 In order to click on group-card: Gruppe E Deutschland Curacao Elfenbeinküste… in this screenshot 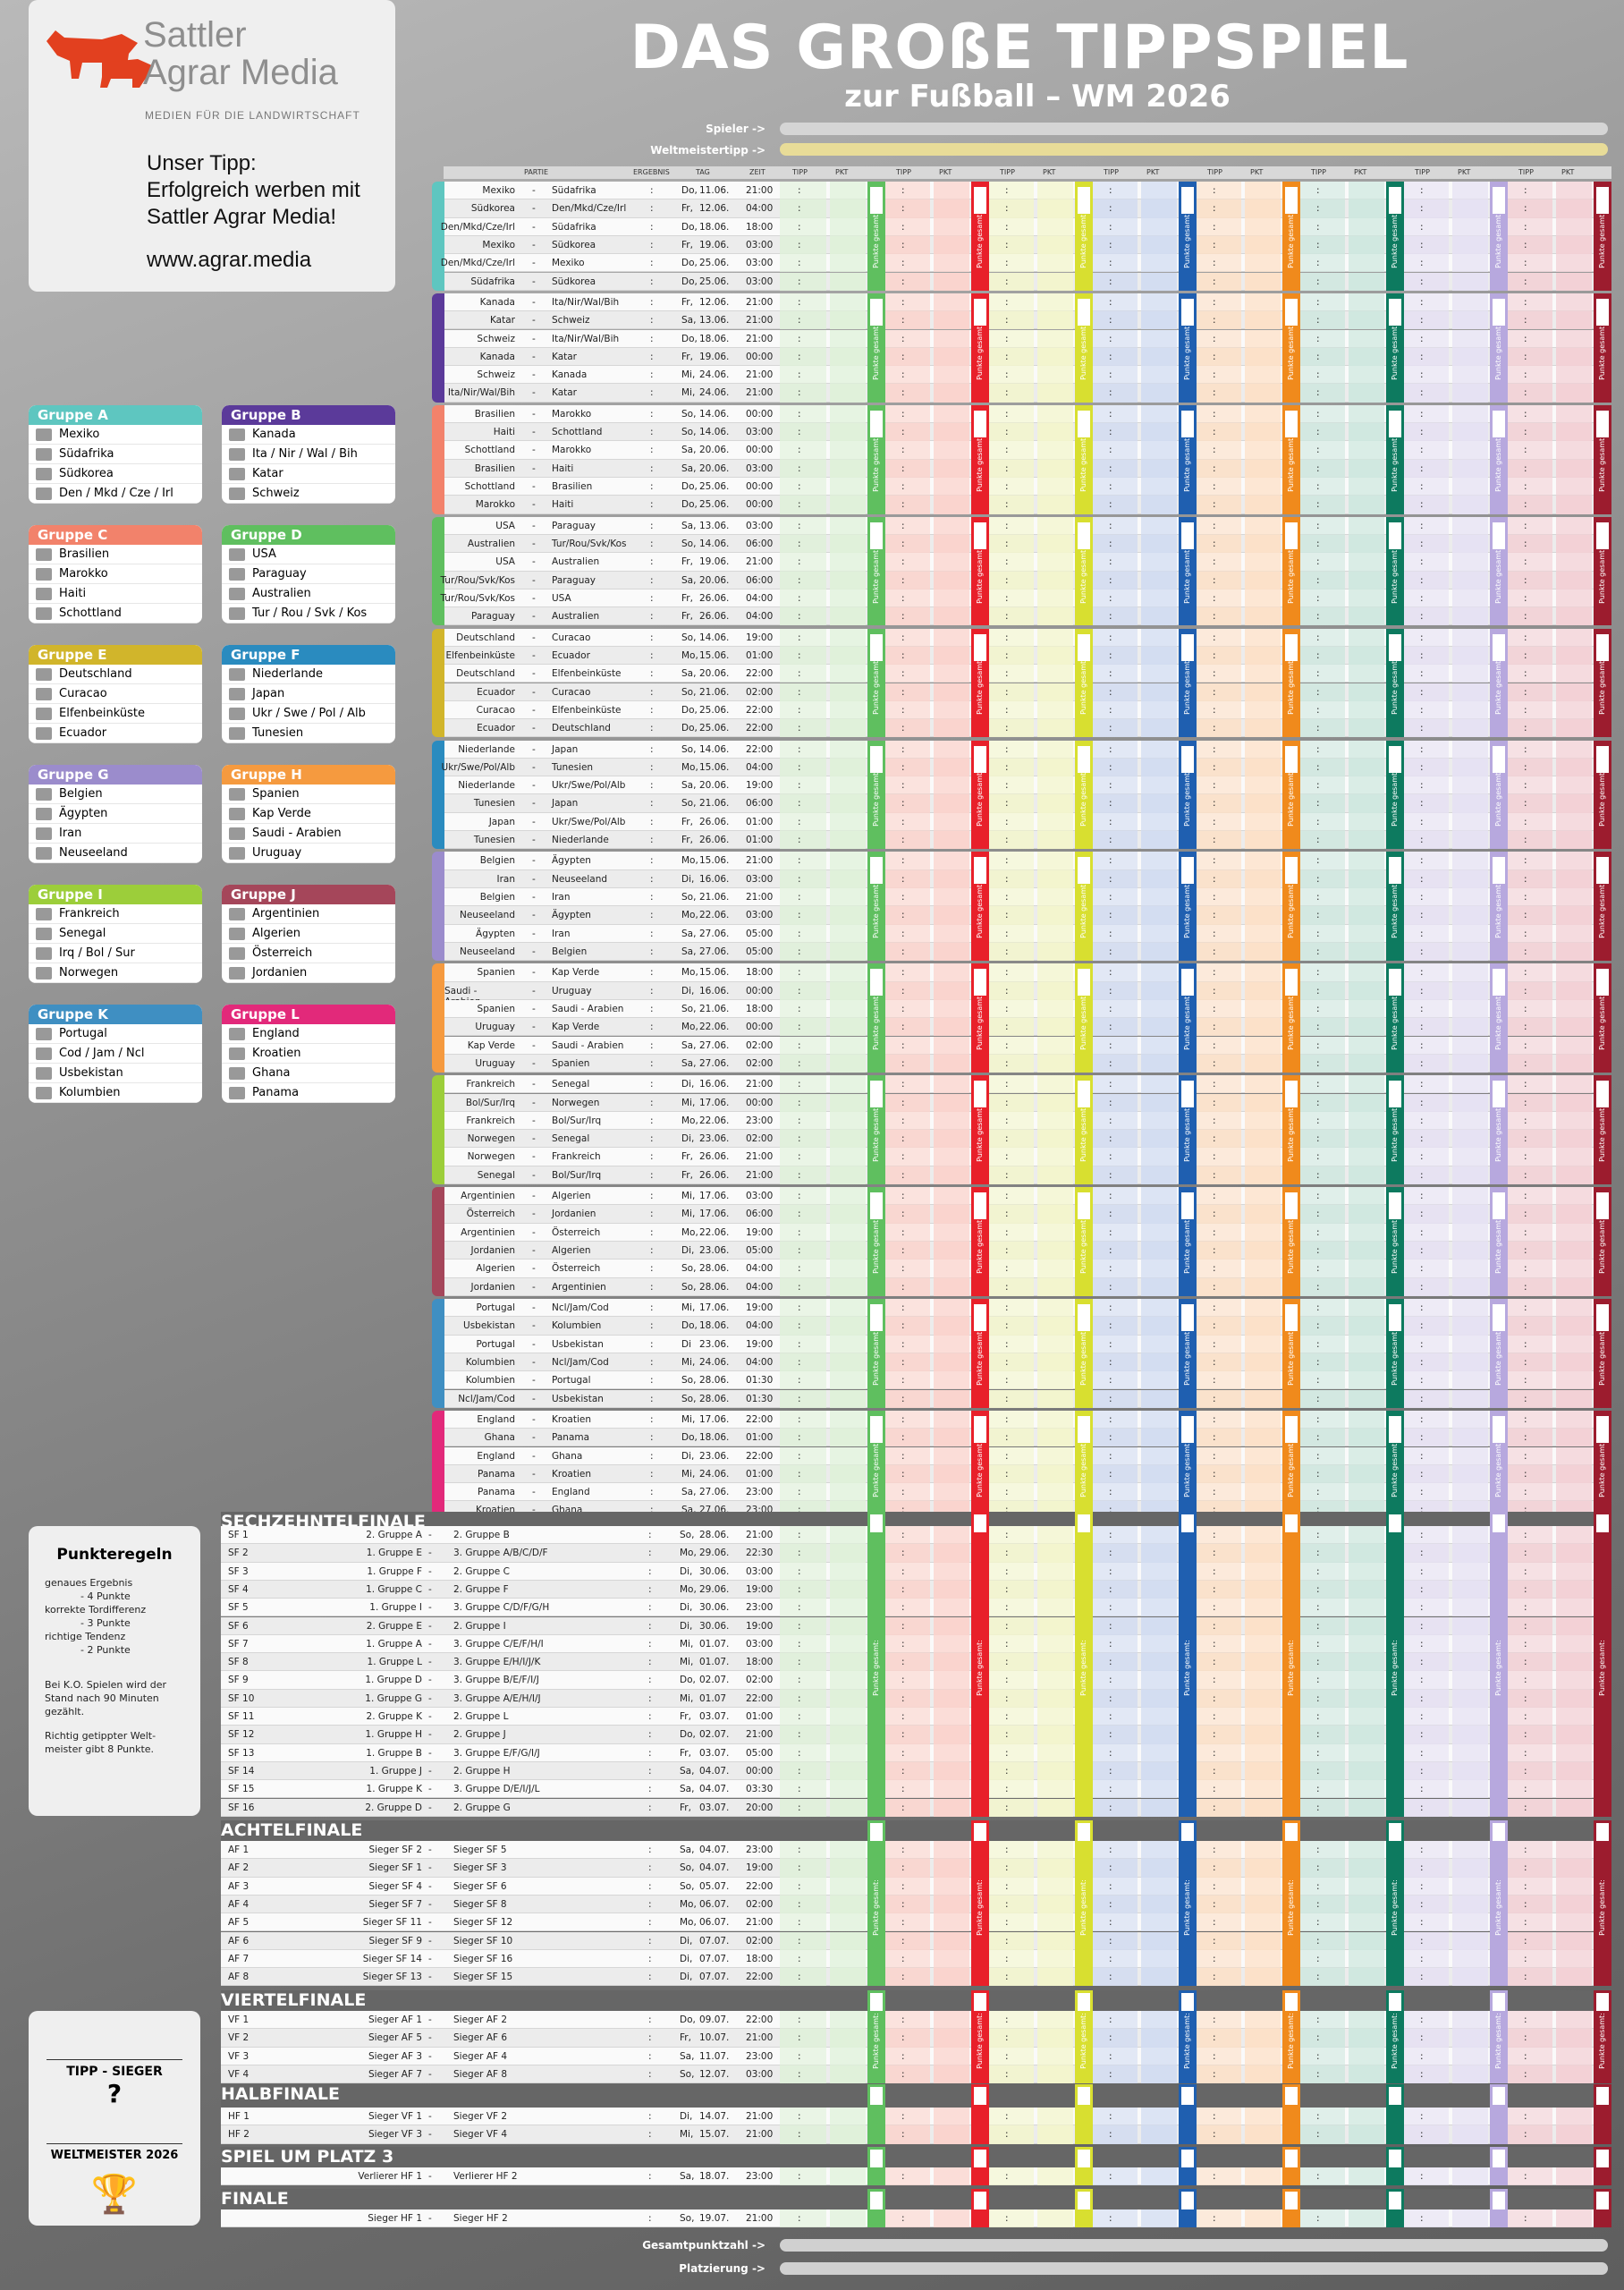, I will do `click(115, 694)`.